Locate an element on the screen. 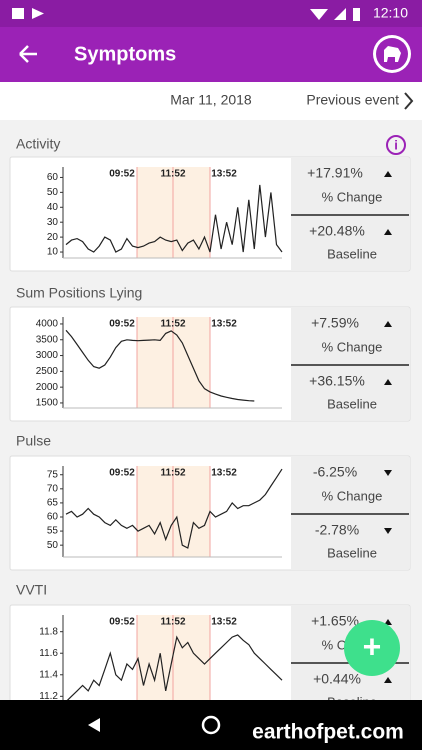 The height and width of the screenshot is (750, 422). event-date: Mar 11, 2018 is located at coordinates (211, 100).